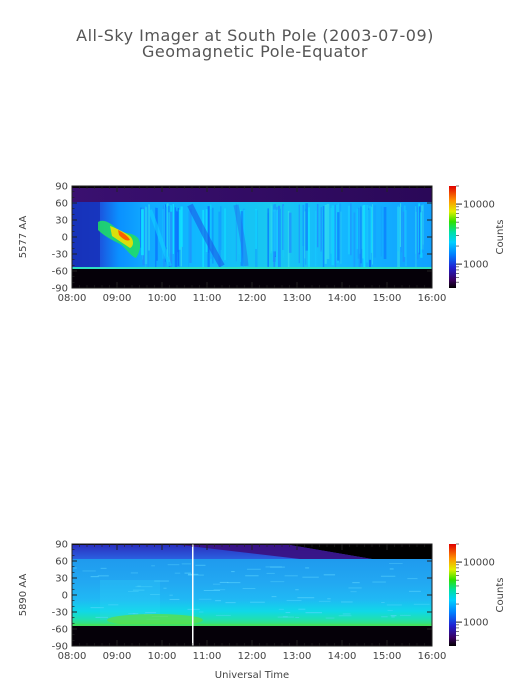 Image resolution: width=510 pixels, height=680 pixels. What do you see at coordinates (61, 221) in the screenshot?
I see `y-tick-label: 30` at bounding box center [61, 221].